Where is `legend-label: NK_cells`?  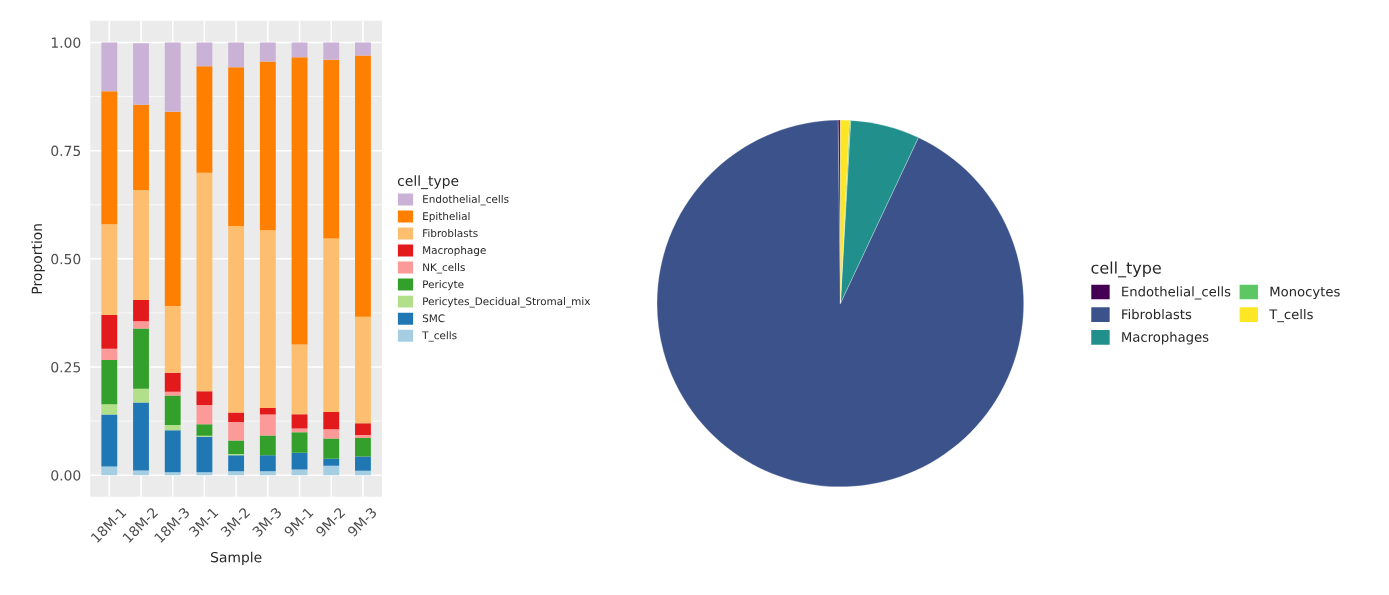 legend-label: NK_cells is located at coordinates (444, 268).